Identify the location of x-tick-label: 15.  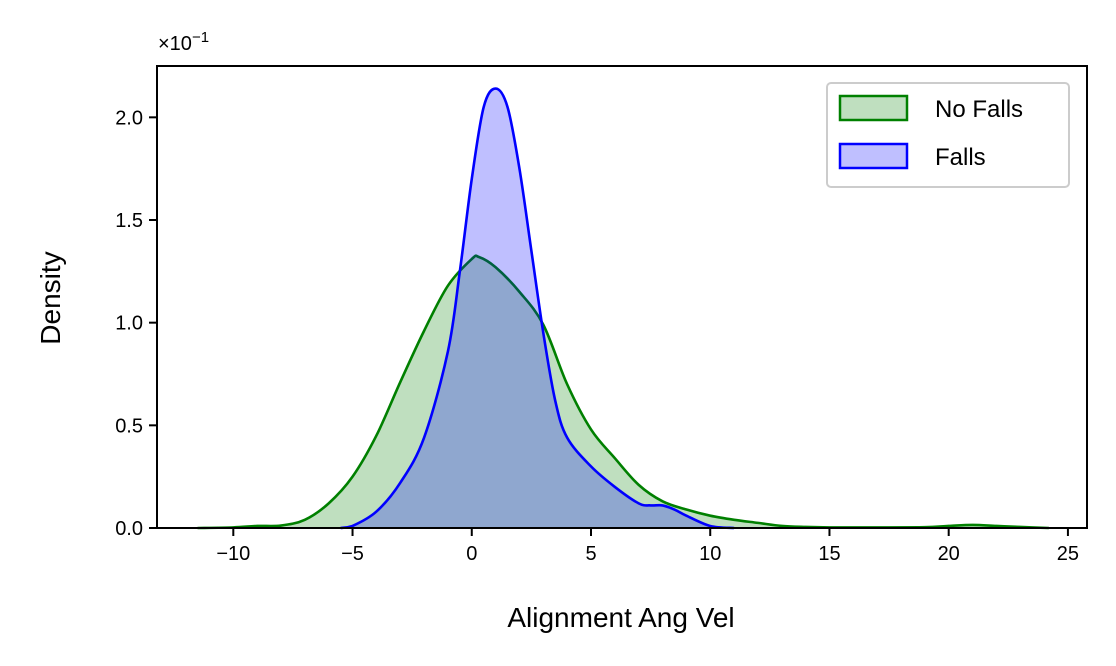
(829, 554).